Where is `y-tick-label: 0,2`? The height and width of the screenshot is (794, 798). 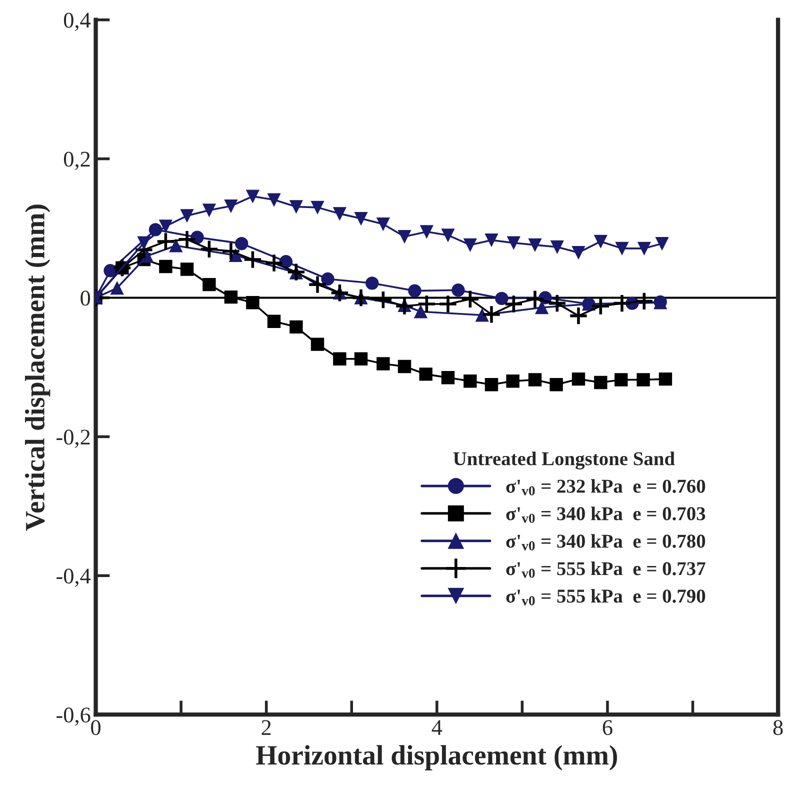 y-tick-label: 0,2 is located at coordinates (77, 161).